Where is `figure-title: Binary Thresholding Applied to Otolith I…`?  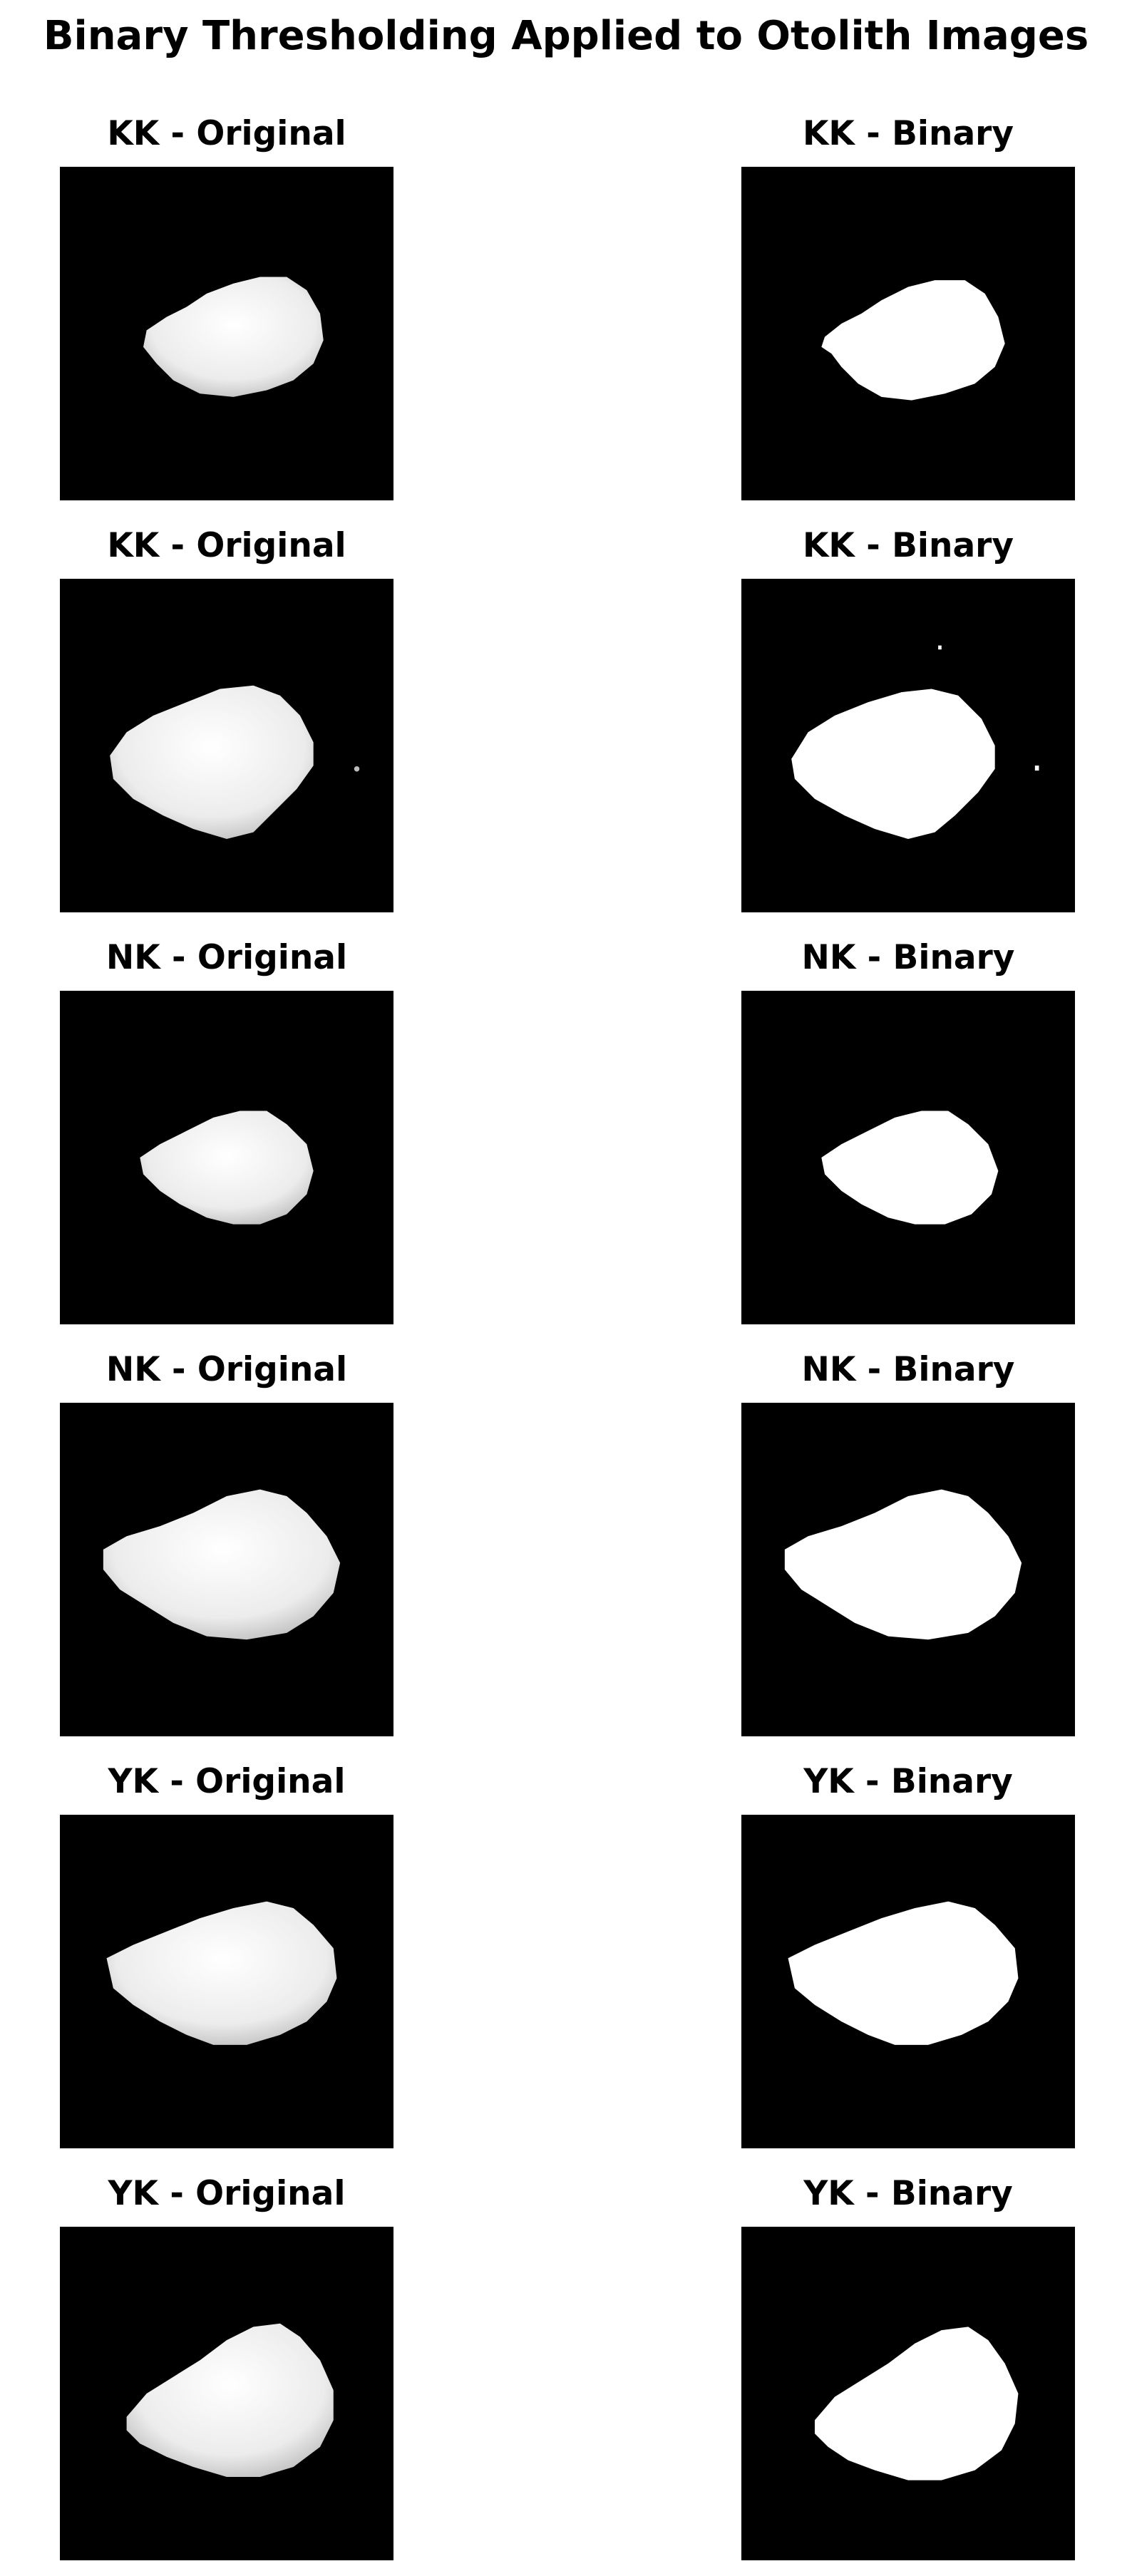 figure-title: Binary Thresholding Applied to Otolith I… is located at coordinates (566, 36).